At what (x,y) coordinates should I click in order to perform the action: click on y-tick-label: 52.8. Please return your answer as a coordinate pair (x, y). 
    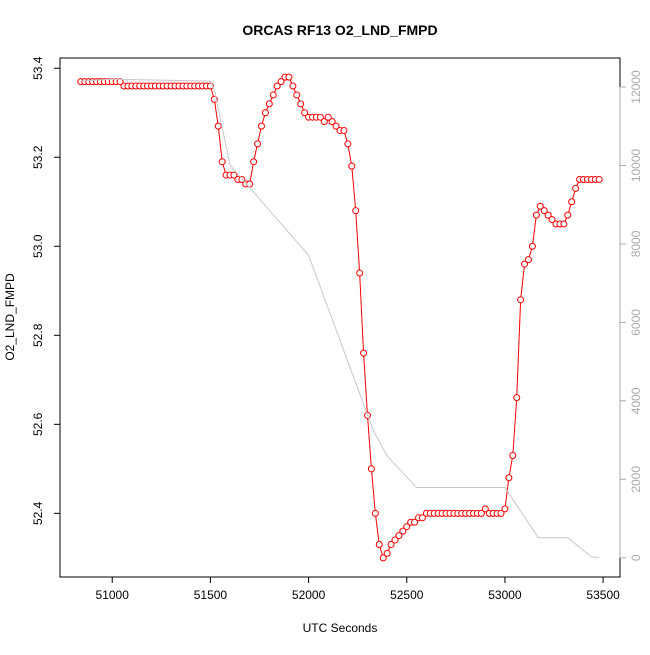
    Looking at the image, I should click on (38, 335).